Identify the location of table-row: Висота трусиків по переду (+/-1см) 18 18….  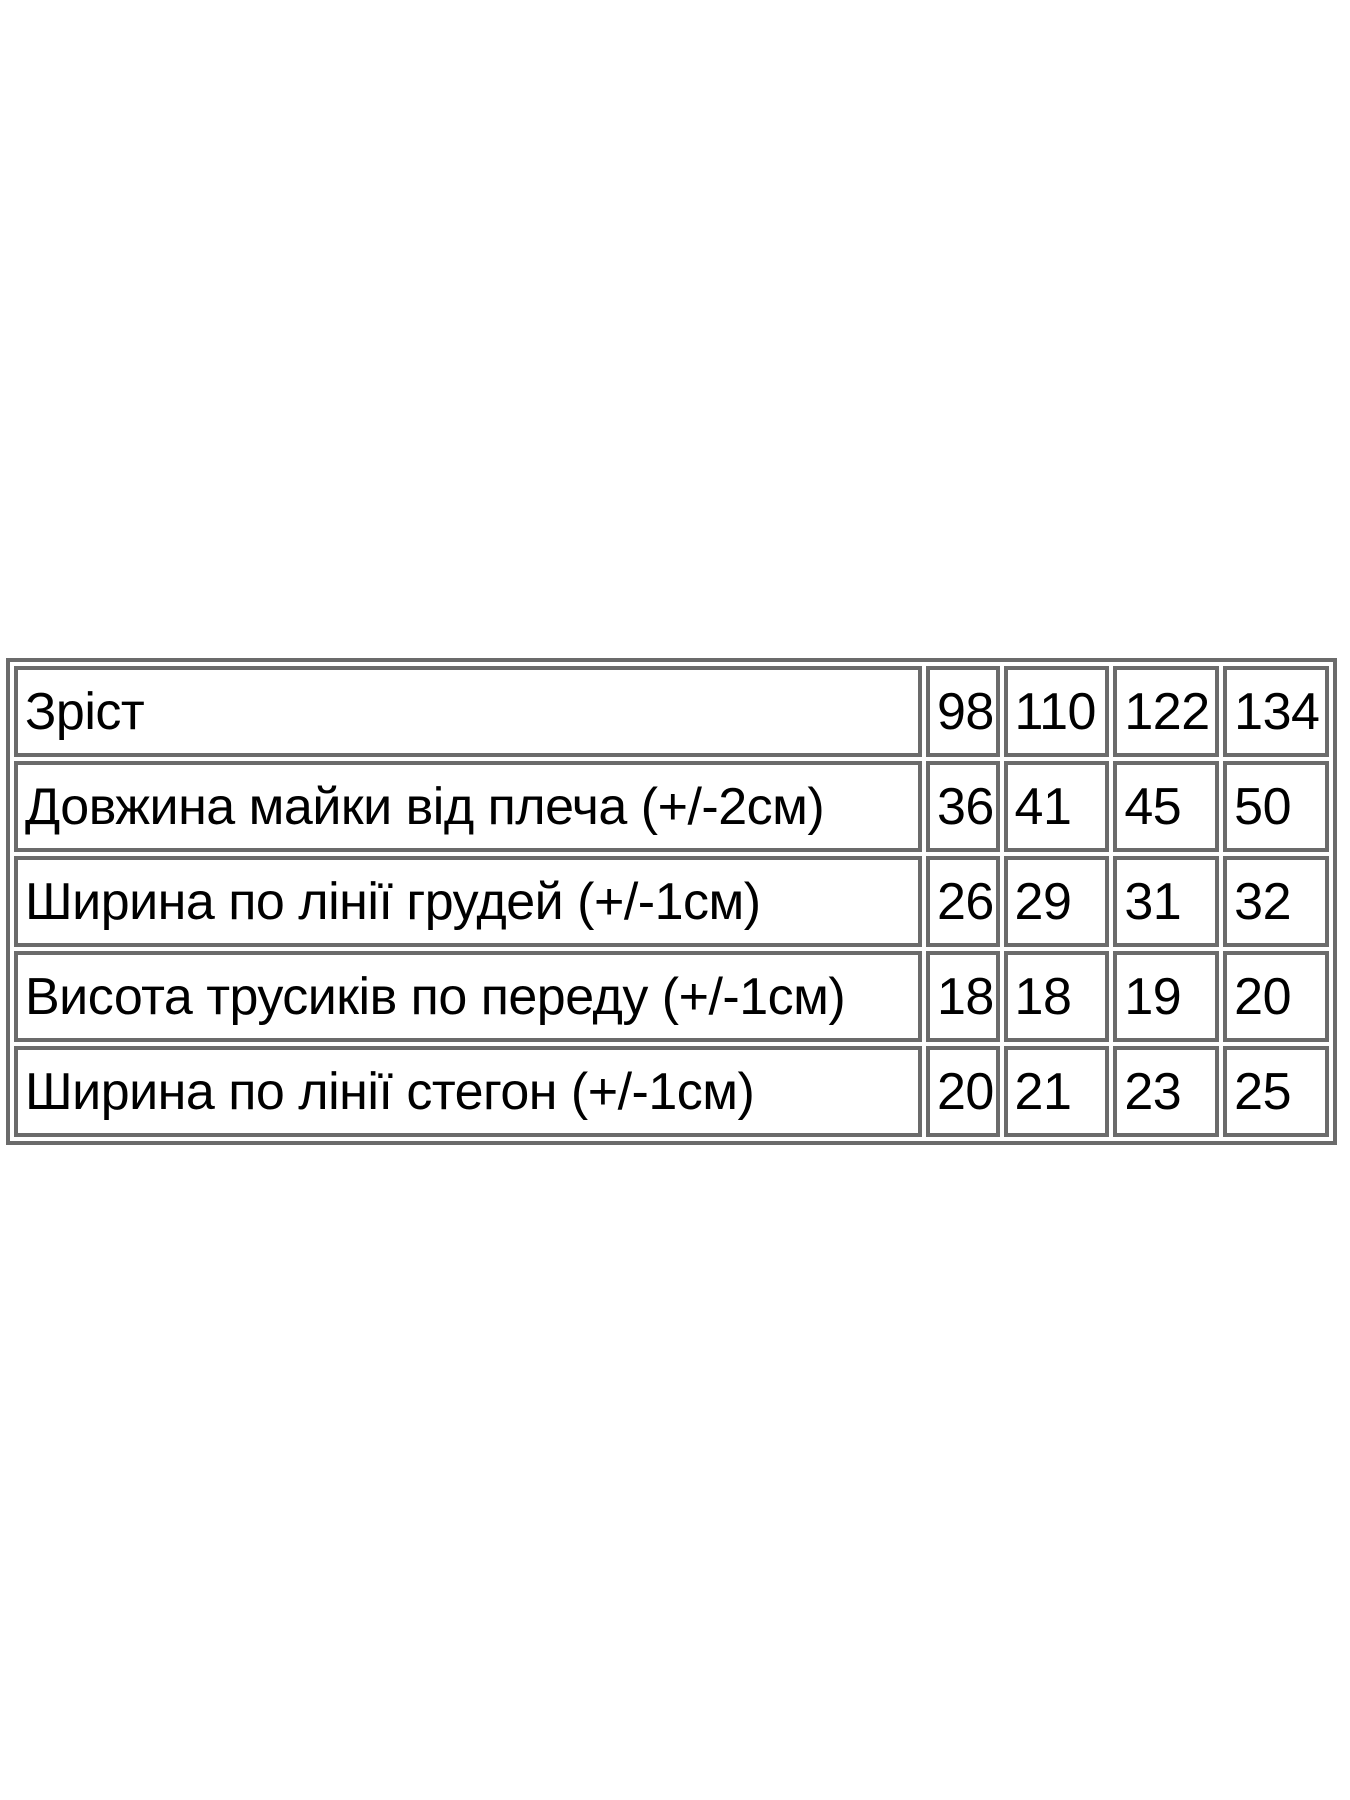
(671, 996).